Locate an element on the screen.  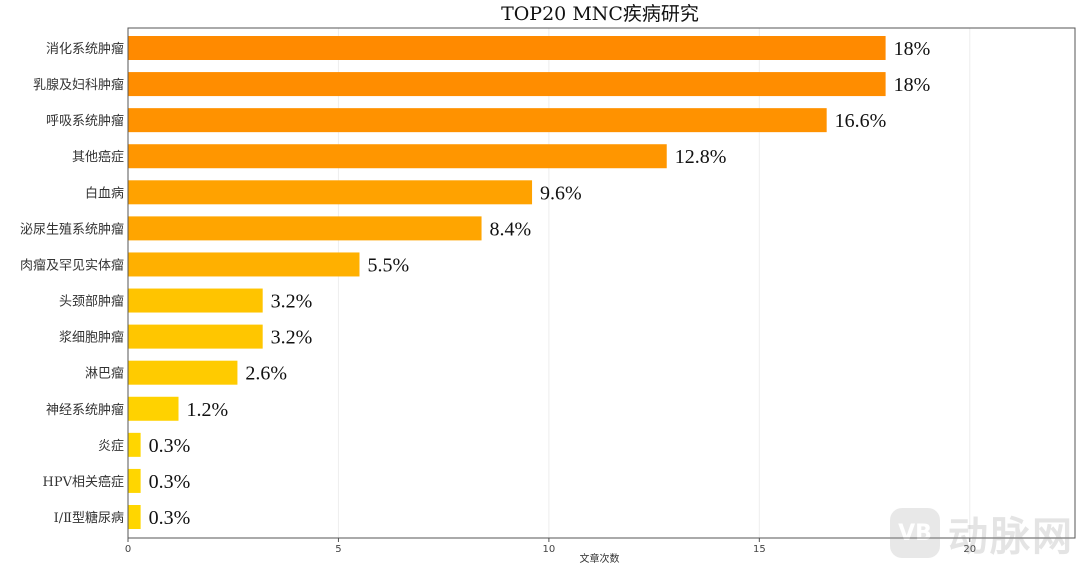
category-label: 泌尿生殖系统肿瘤 is located at coordinates (72, 229).